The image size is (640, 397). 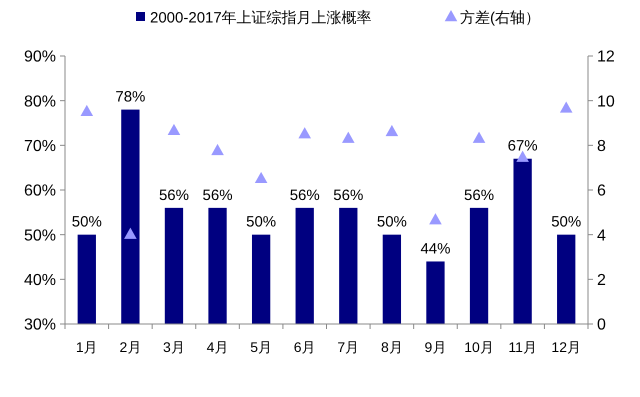 I want to click on legend-label: 2000-2017年上证综指月上涨概率, so click(x=261, y=17).